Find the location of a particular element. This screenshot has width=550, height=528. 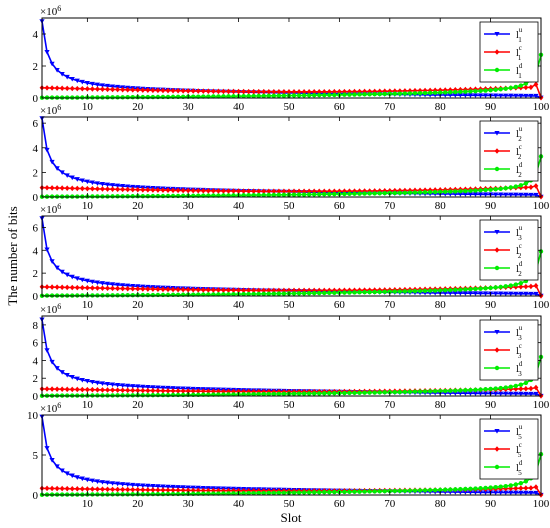

x-tick-label: 30 is located at coordinates (189, 206).